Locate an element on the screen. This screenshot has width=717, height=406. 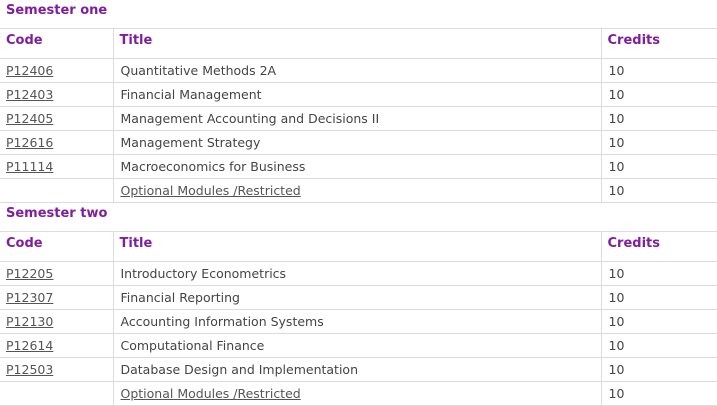
module-code-link: P12405 is located at coordinates (30, 118).